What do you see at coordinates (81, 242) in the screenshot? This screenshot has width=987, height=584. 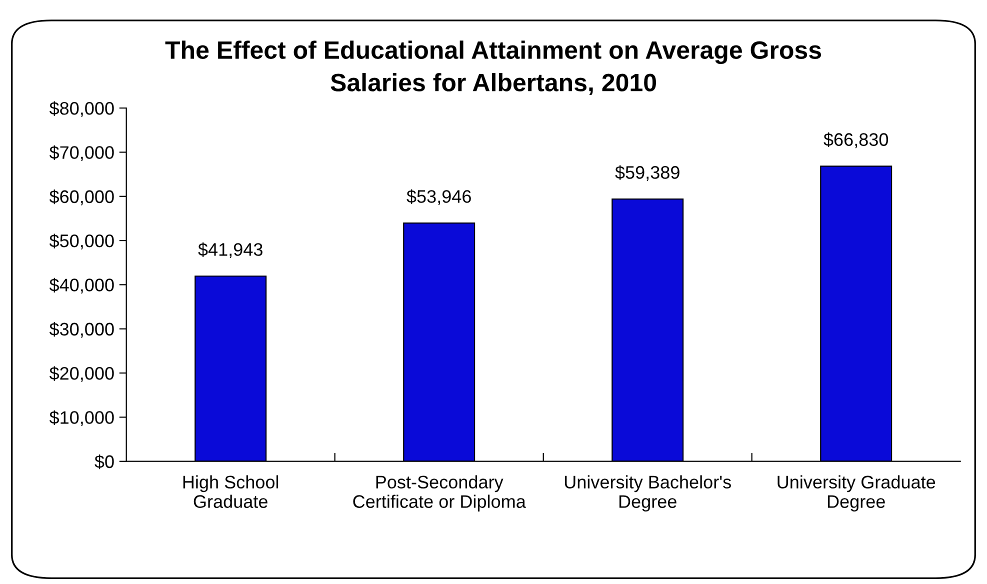 I see `y-tick-label: $50,000` at bounding box center [81, 242].